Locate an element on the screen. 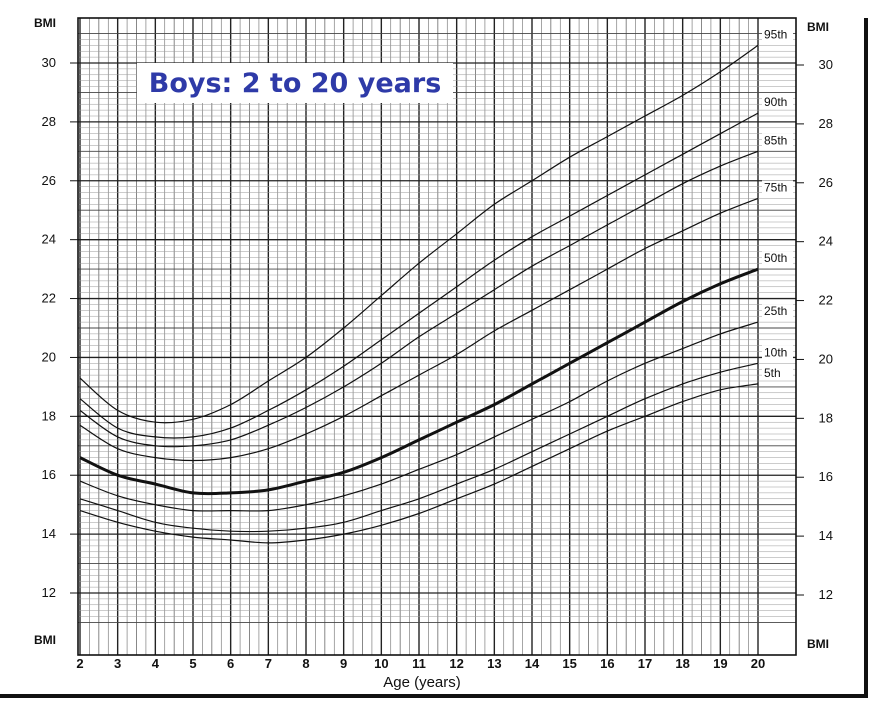  x-tick-label: 20 is located at coordinates (758, 663).